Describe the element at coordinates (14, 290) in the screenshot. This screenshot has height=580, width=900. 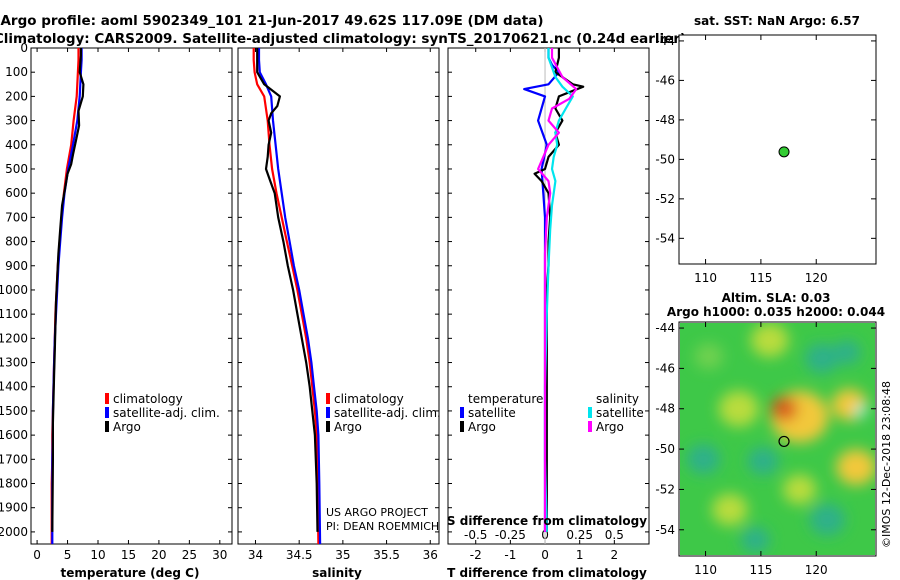
I see `depth-tick-label: 1000` at that location.